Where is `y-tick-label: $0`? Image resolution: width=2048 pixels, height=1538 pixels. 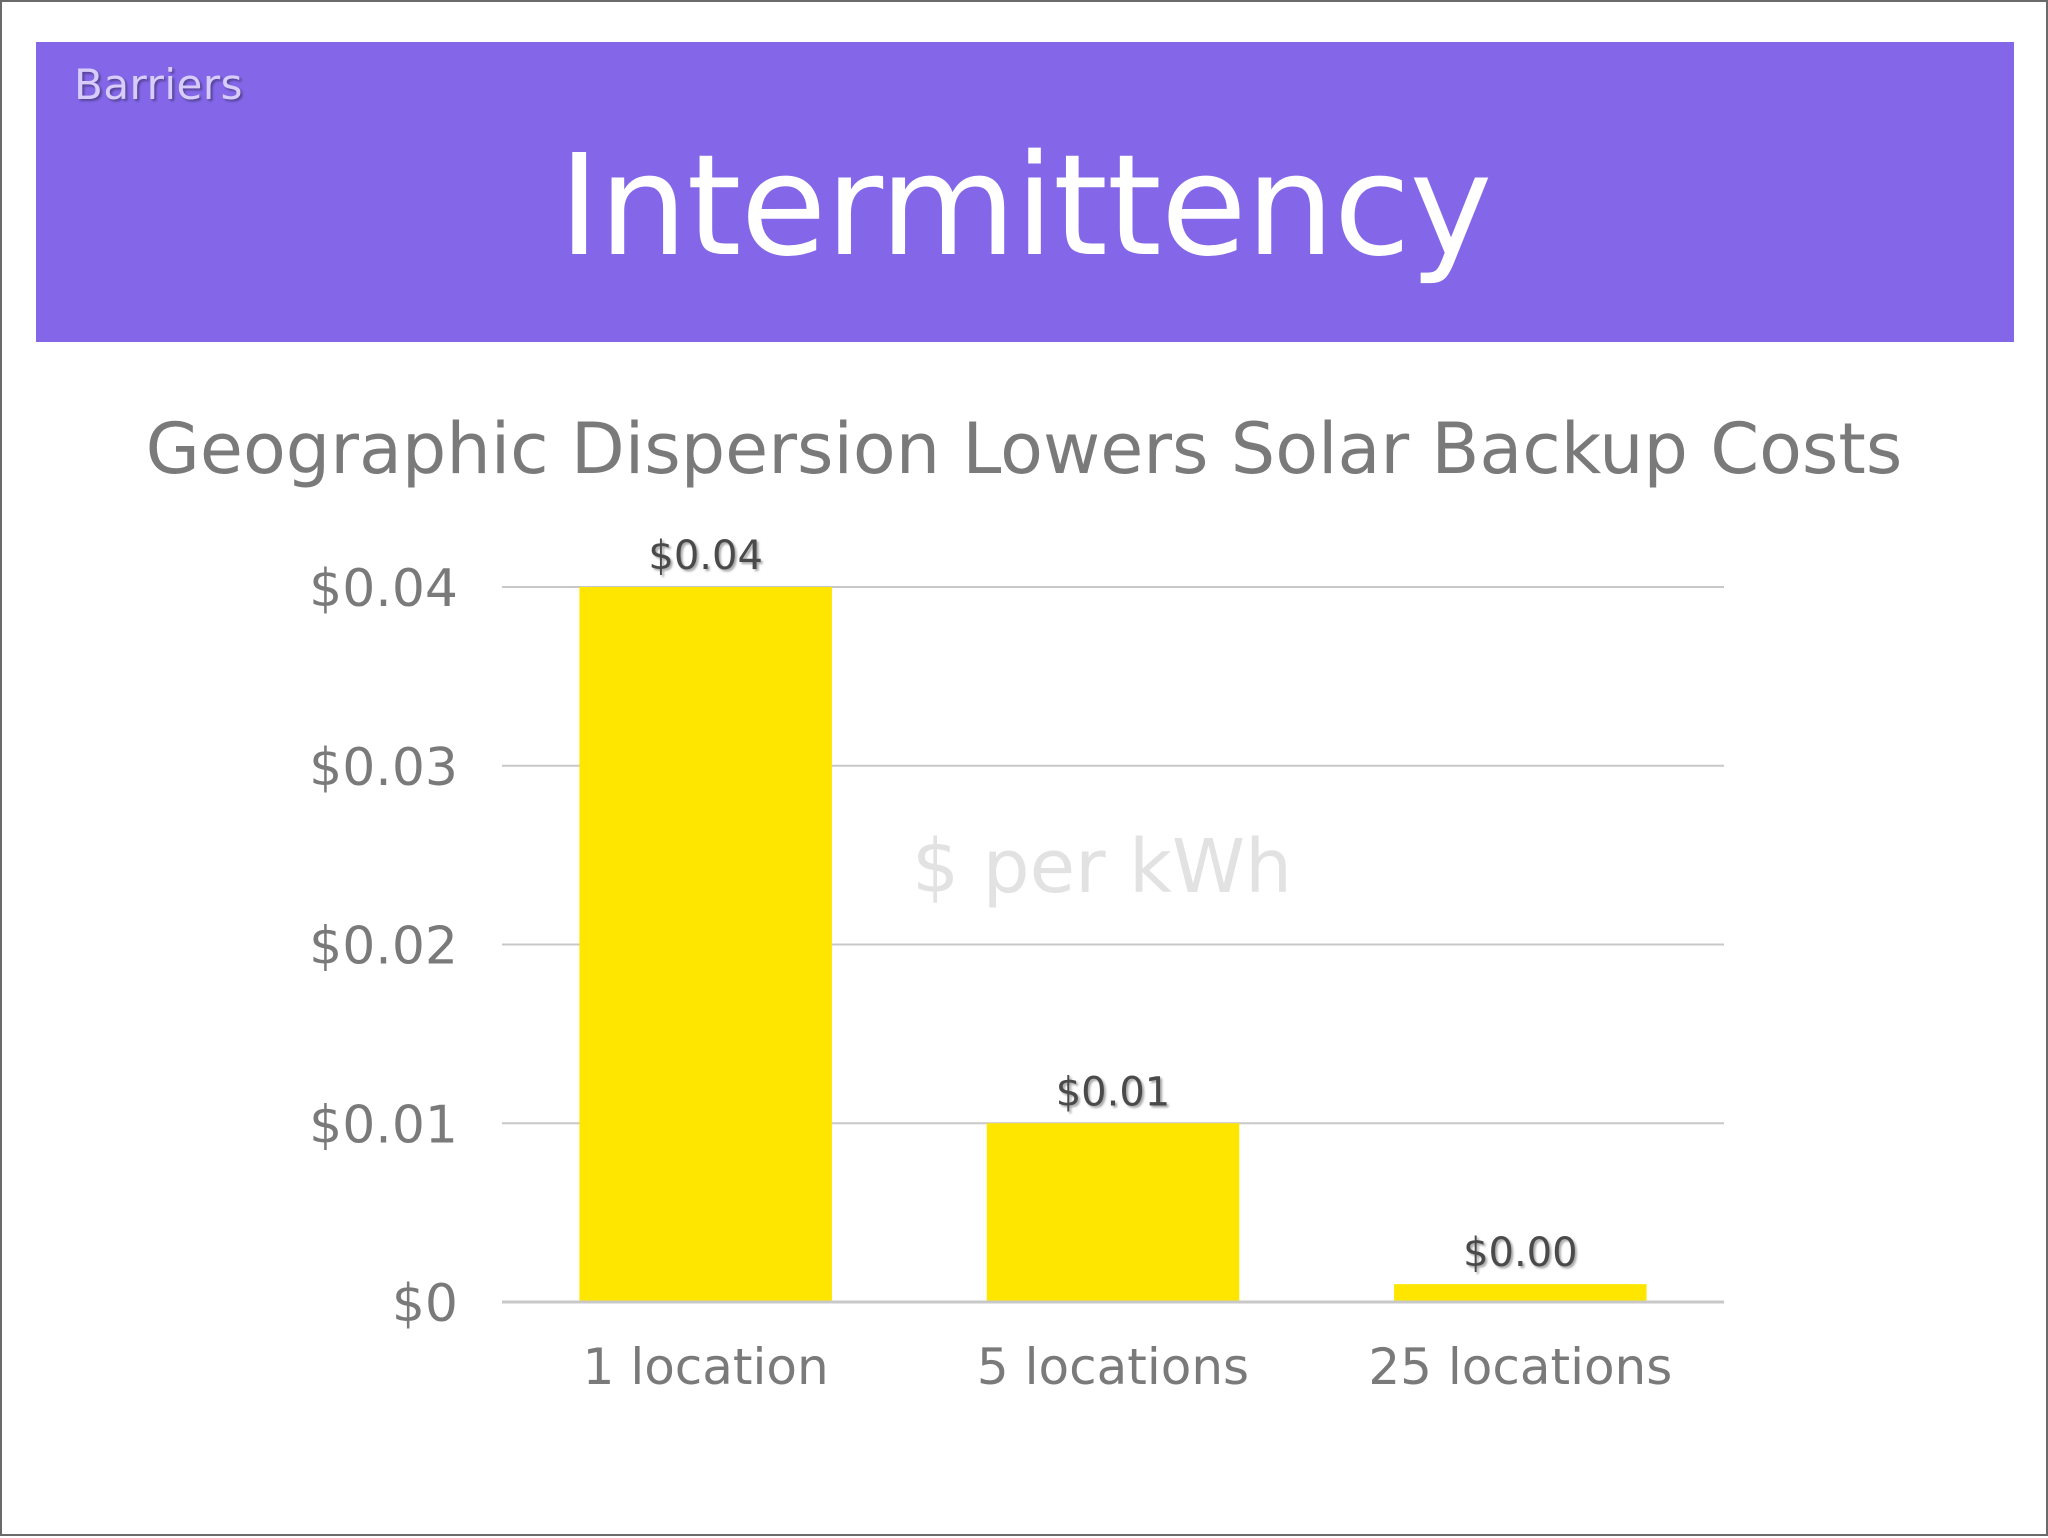
y-tick-label: $0 is located at coordinates (425, 1304).